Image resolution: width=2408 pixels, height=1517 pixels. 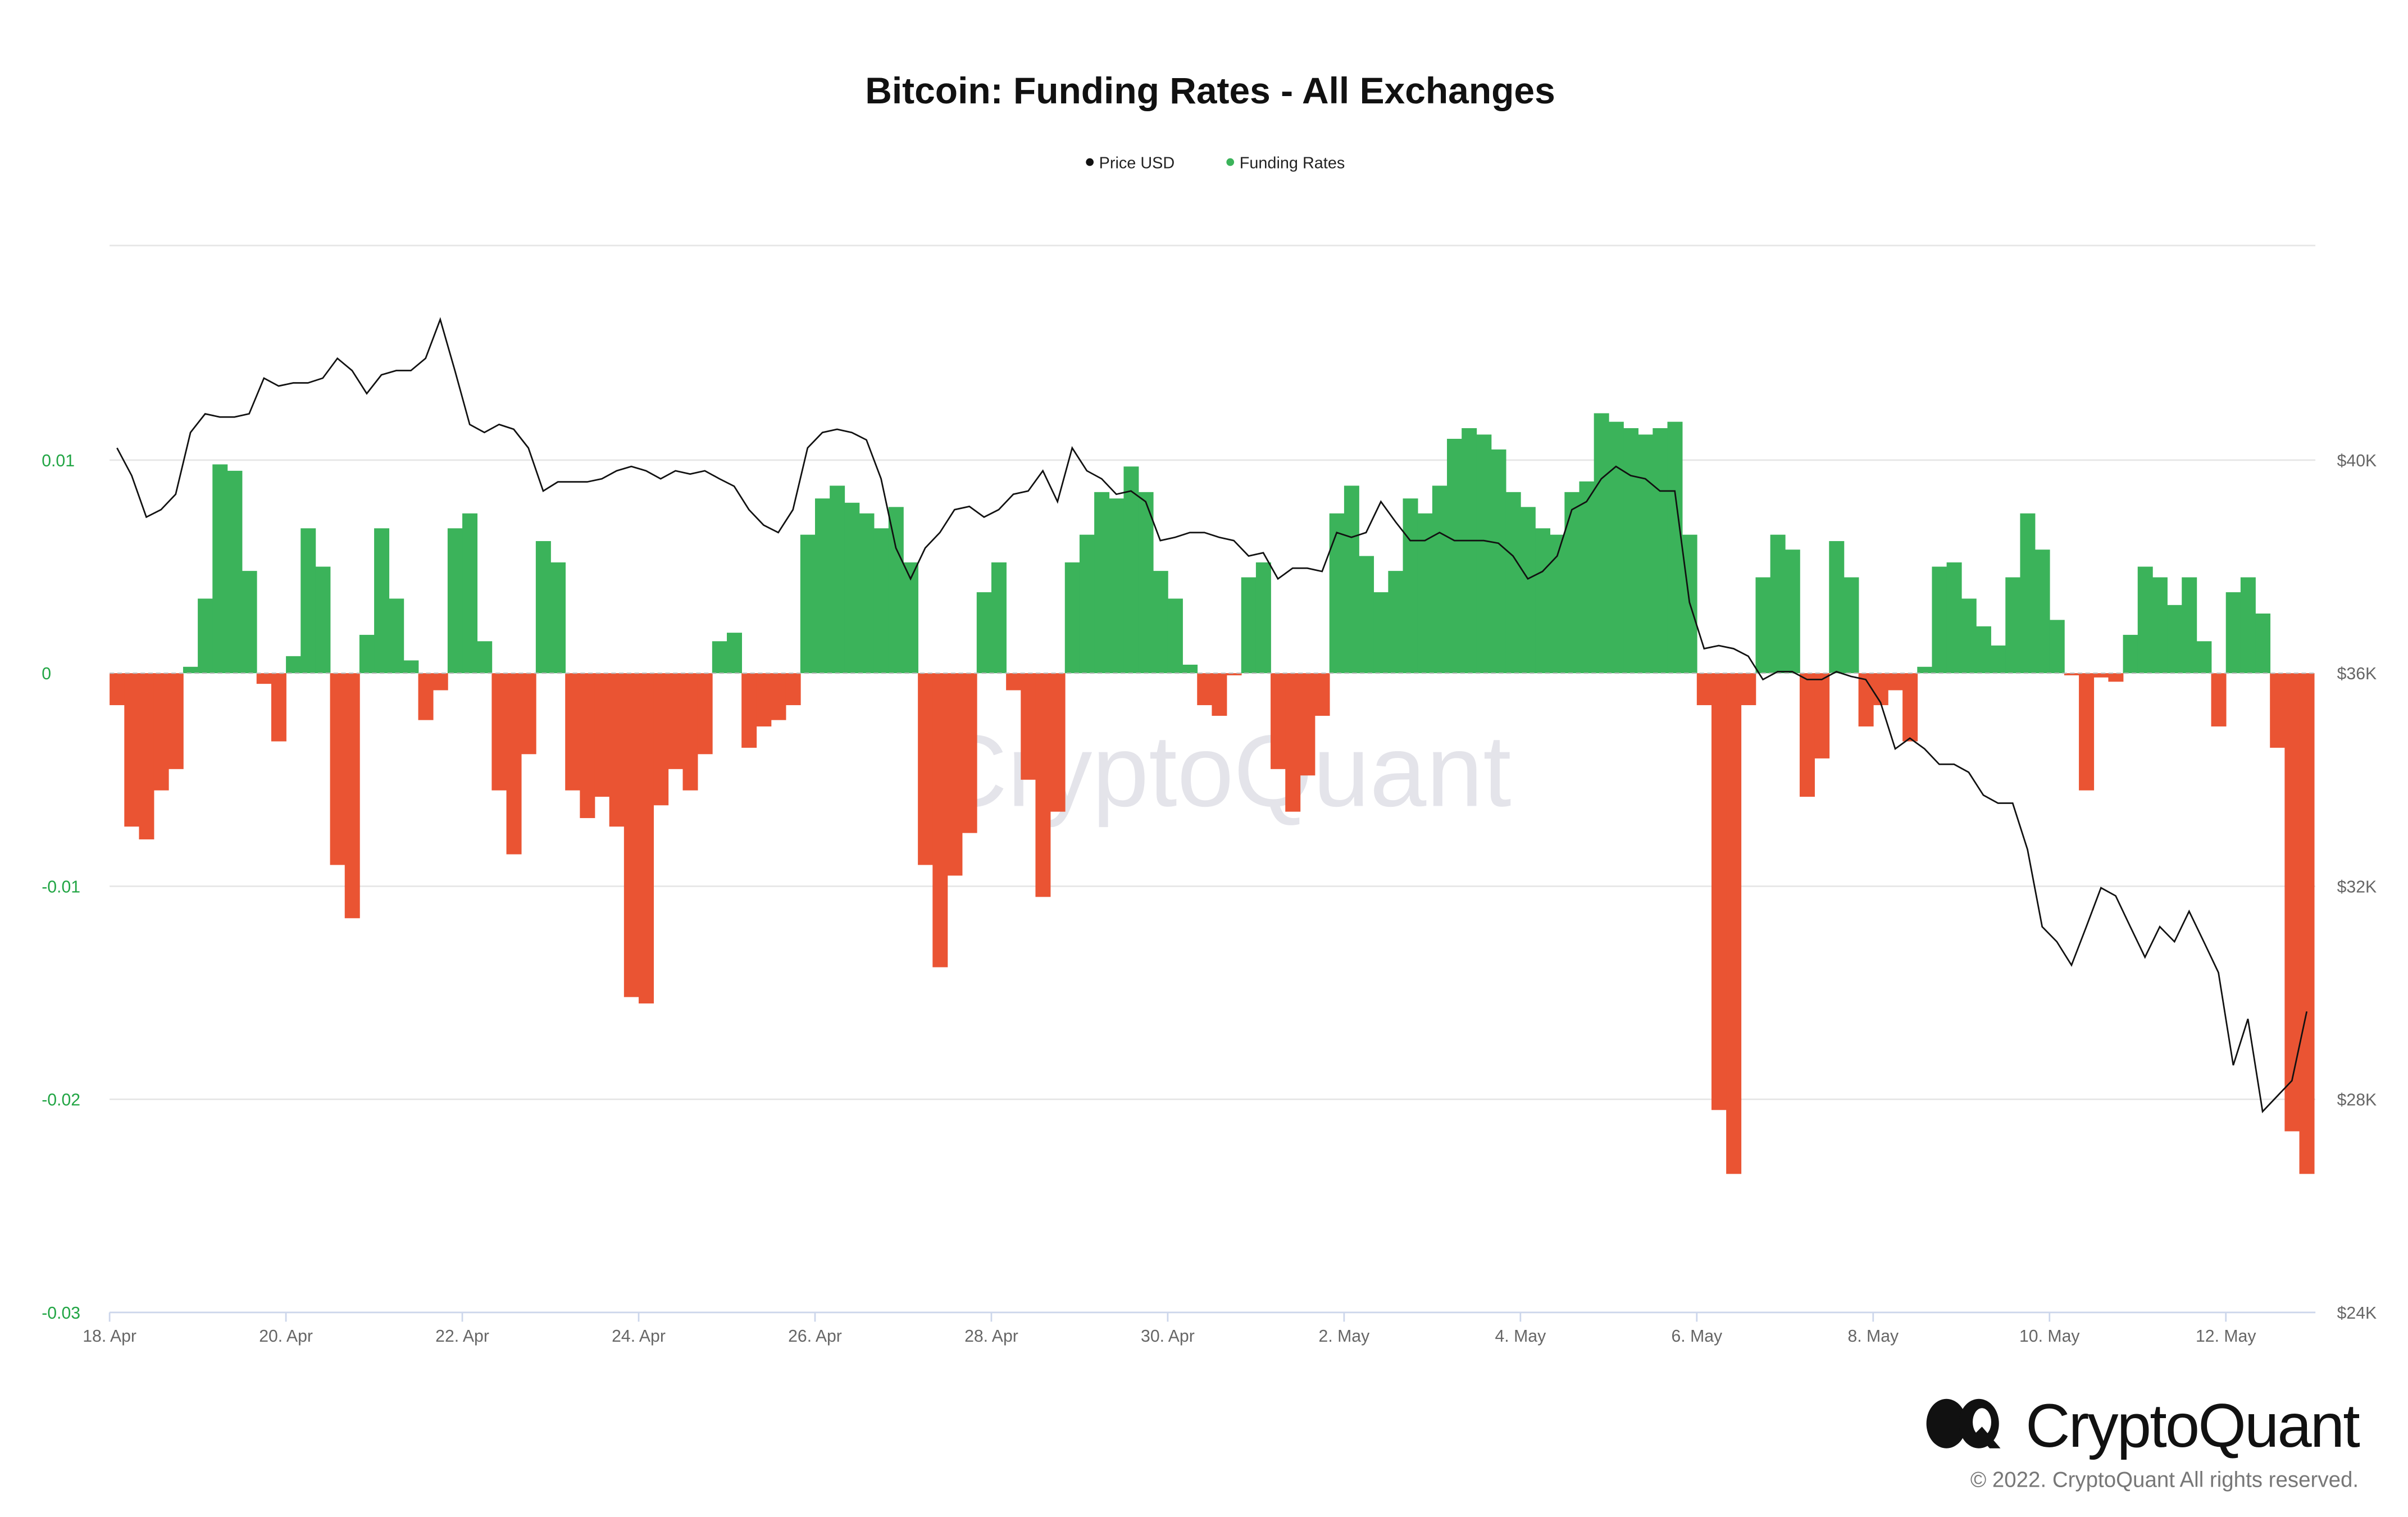 What do you see at coordinates (58, 461) in the screenshot?
I see `left-tick-label: 0.01` at bounding box center [58, 461].